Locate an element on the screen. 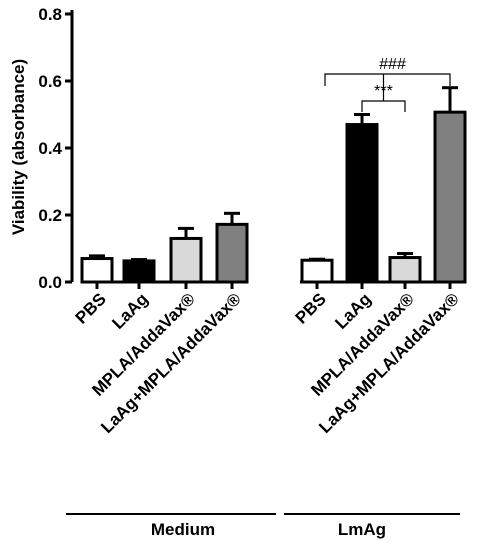 The width and height of the screenshot is (481, 550). y-tick-label: 0.0 is located at coordinates (50, 282).